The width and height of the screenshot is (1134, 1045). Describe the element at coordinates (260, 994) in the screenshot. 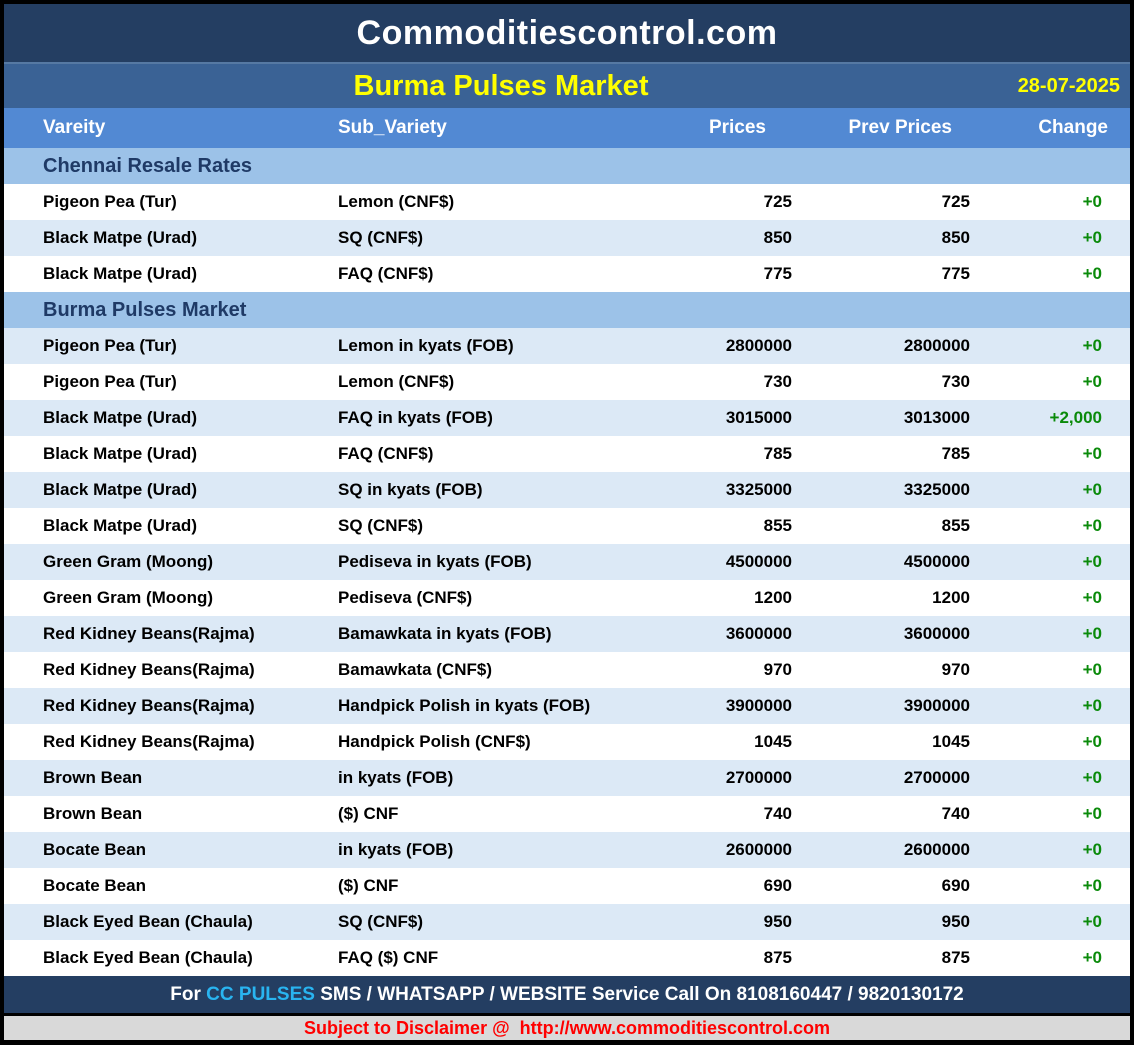

I see `contact-service-name: CC PULSES` at that location.